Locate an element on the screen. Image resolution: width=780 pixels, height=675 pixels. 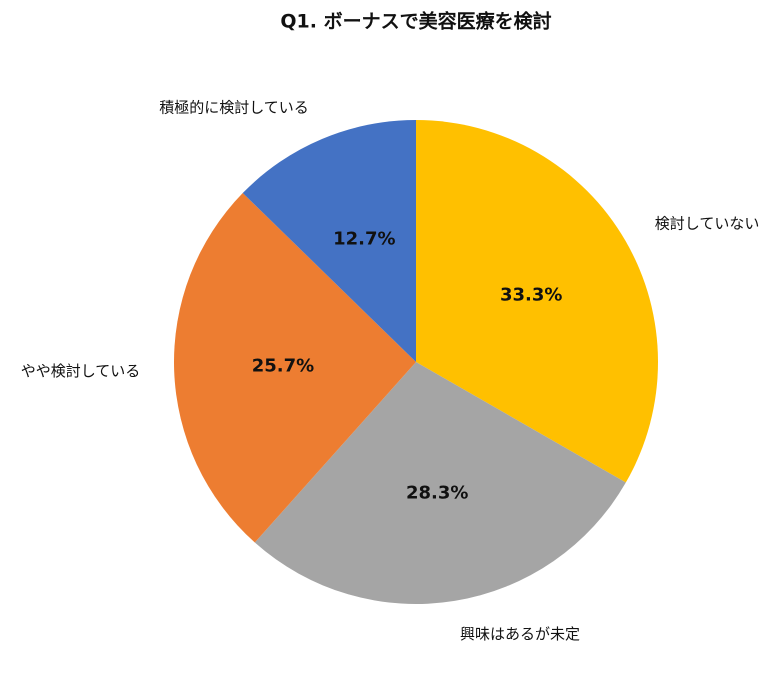
value-label: 25.7% is located at coordinates (283, 366).